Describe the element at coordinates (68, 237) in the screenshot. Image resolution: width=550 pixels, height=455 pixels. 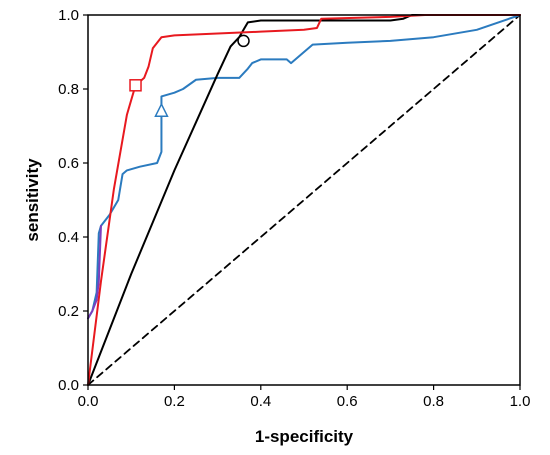
I see `y-tick-label: 0.4` at that location.